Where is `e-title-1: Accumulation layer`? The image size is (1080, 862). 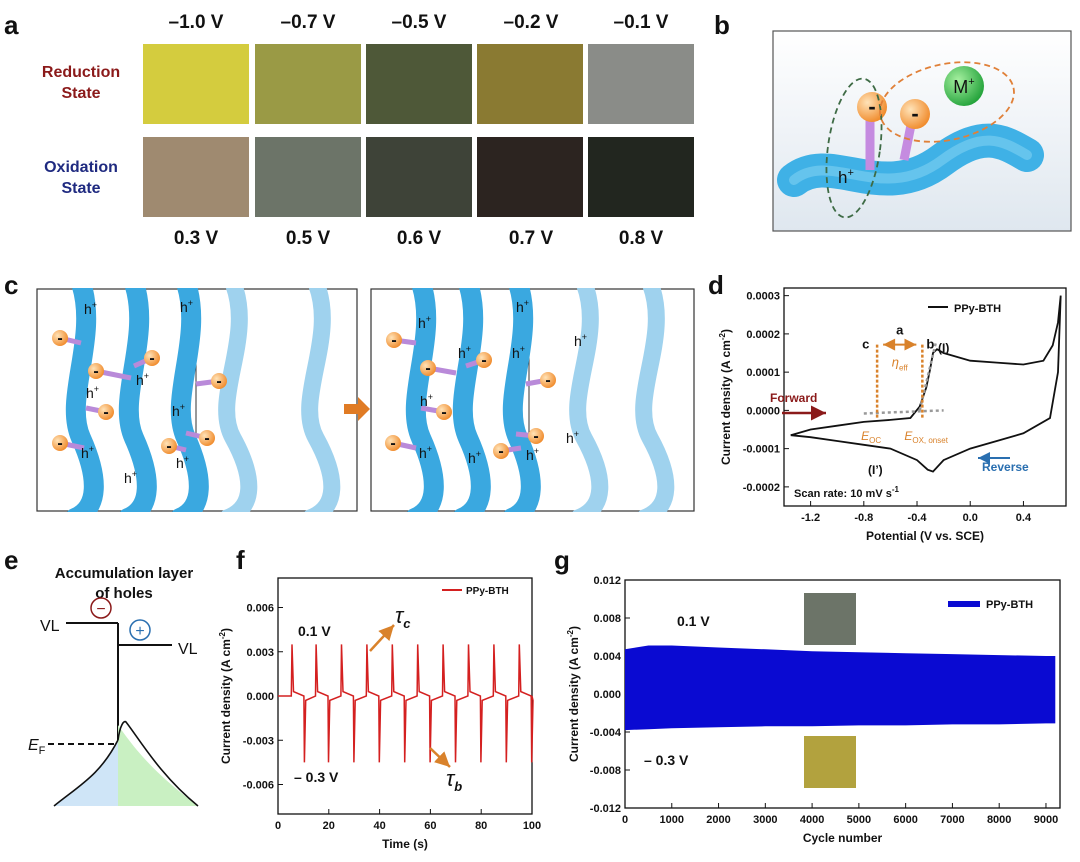 e-title-1: Accumulation layer is located at coordinates (124, 573).